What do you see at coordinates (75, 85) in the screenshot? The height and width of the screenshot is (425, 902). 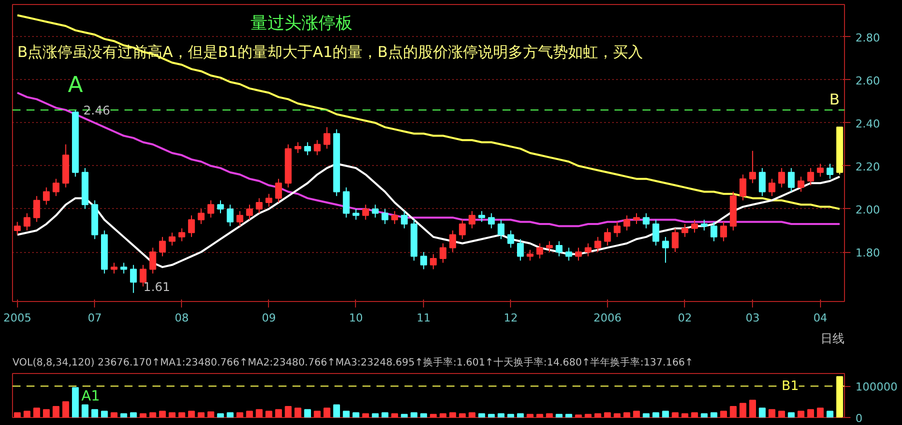 I see `annotation: A` at bounding box center [75, 85].